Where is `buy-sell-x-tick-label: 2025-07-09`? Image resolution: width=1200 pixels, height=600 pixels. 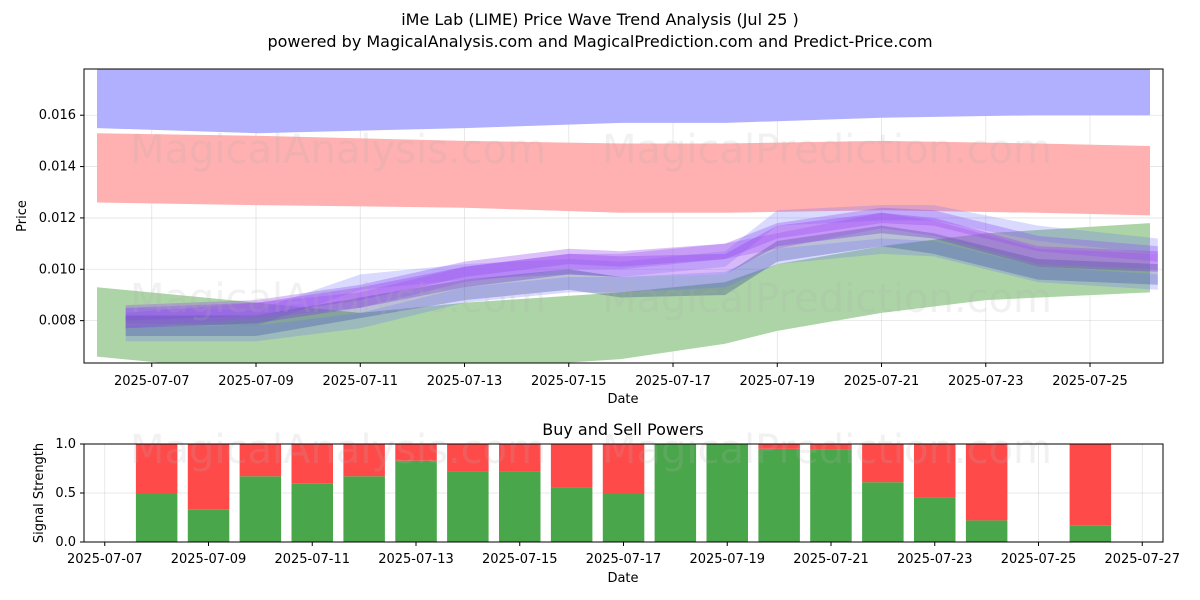 buy-sell-x-tick-label: 2025-07-09 is located at coordinates (209, 559).